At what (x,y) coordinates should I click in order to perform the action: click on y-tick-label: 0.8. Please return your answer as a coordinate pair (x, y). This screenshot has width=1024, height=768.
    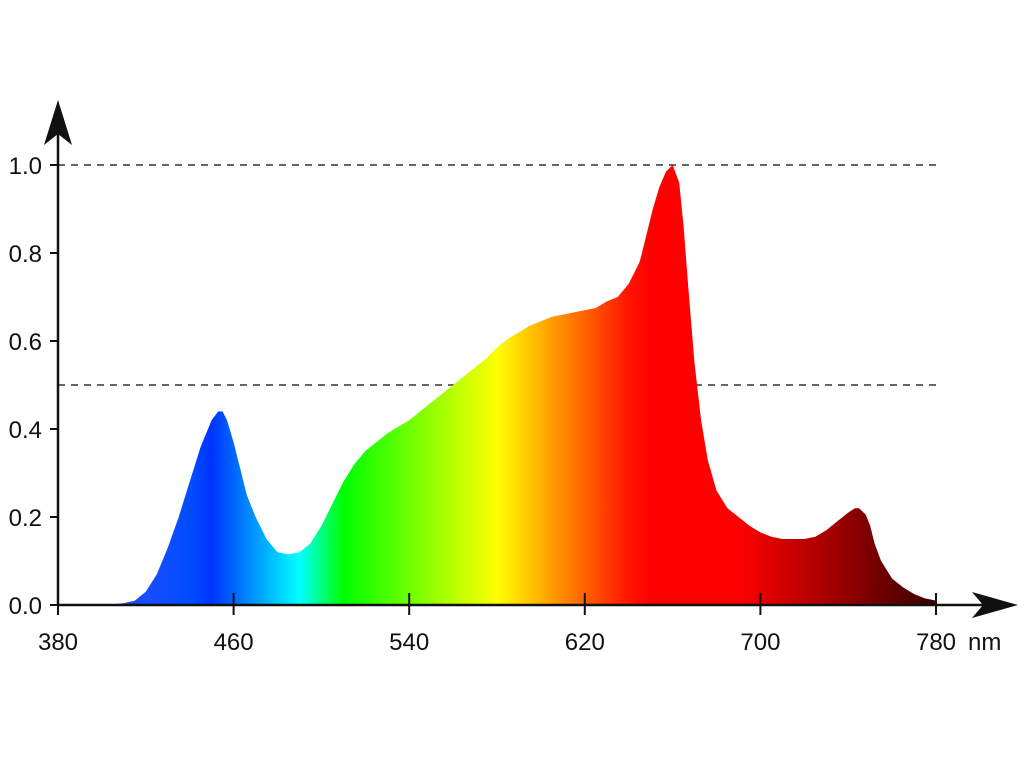
    Looking at the image, I should click on (25, 254).